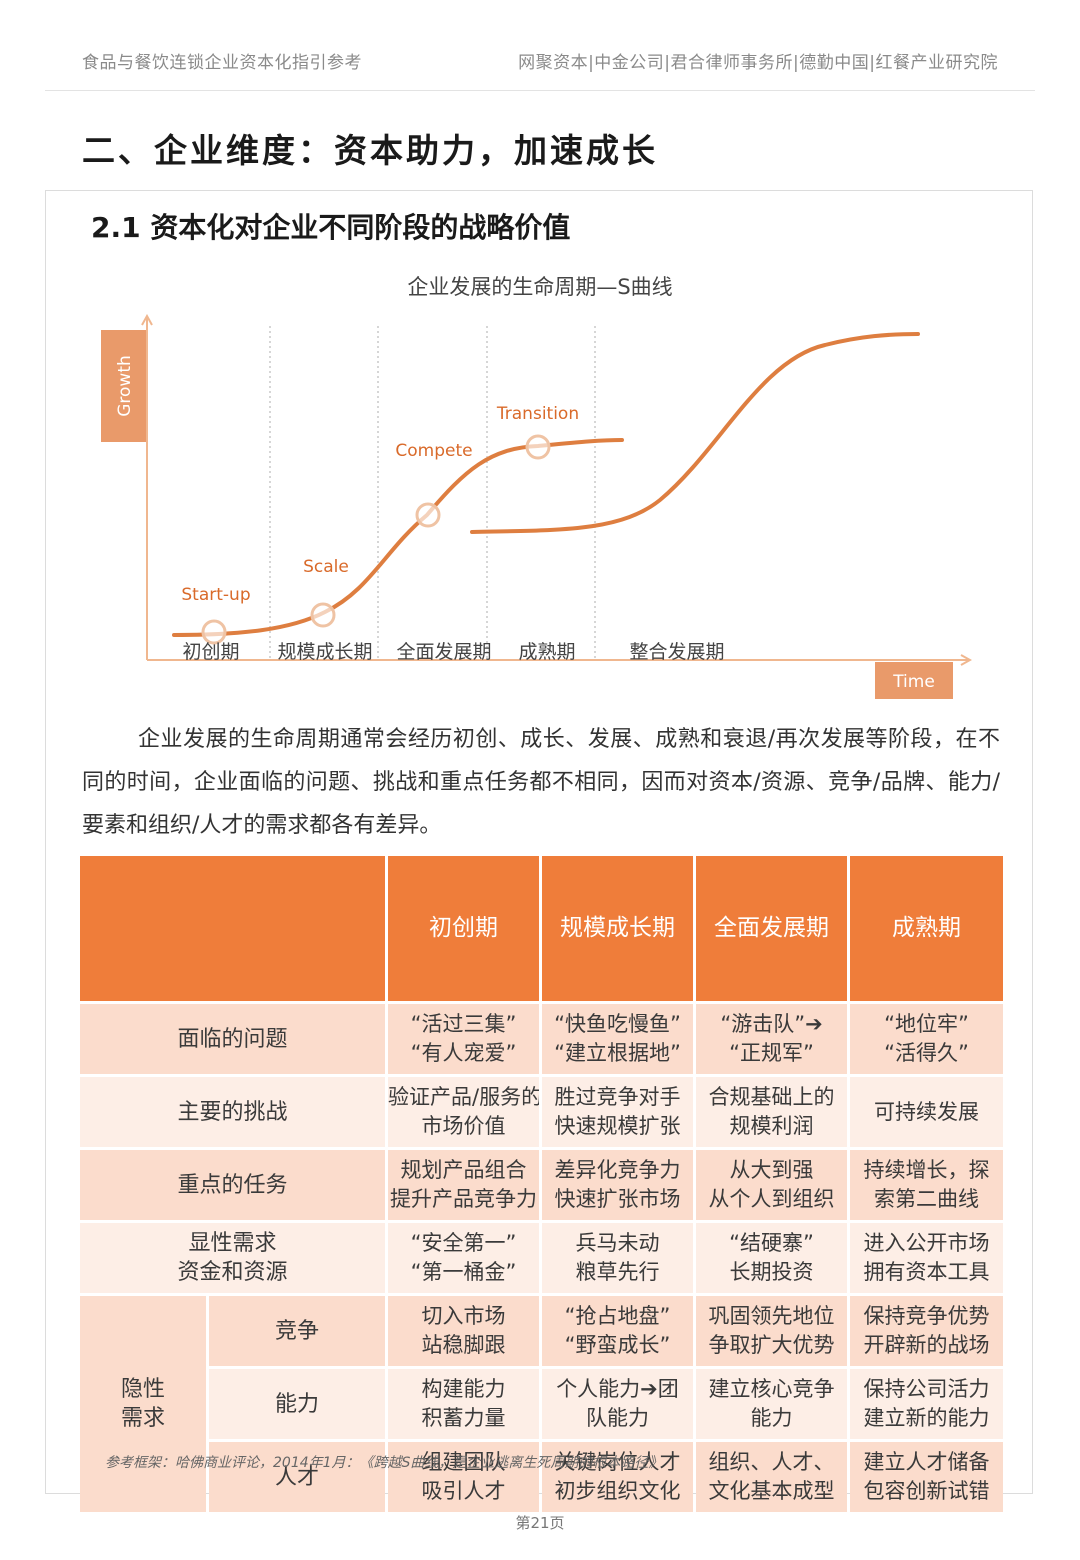 Image resolution: width=1080 pixels, height=1560 pixels. I want to click on cell-text-line: 吸引人才, so click(463, 1491).